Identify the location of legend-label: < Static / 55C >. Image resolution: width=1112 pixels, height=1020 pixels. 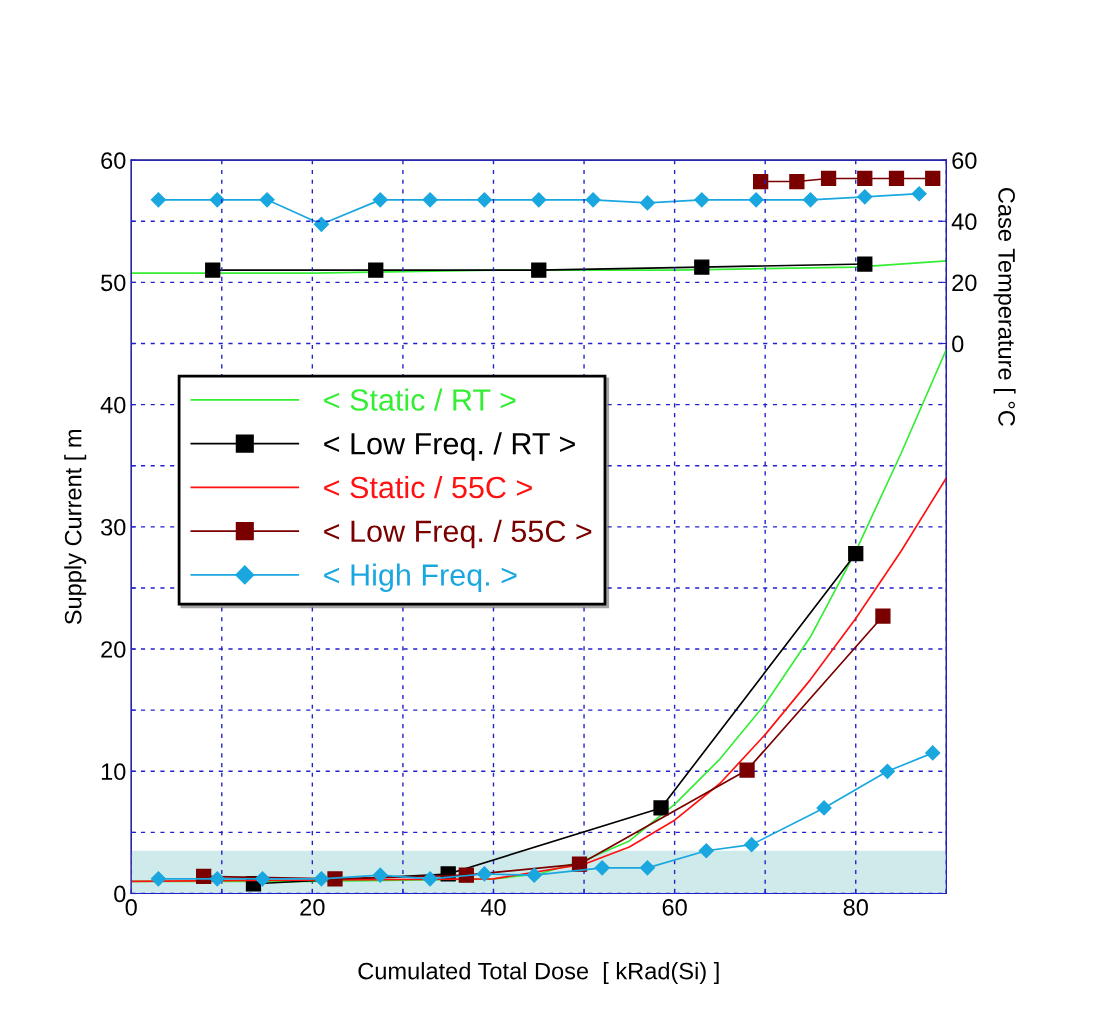
(428, 487).